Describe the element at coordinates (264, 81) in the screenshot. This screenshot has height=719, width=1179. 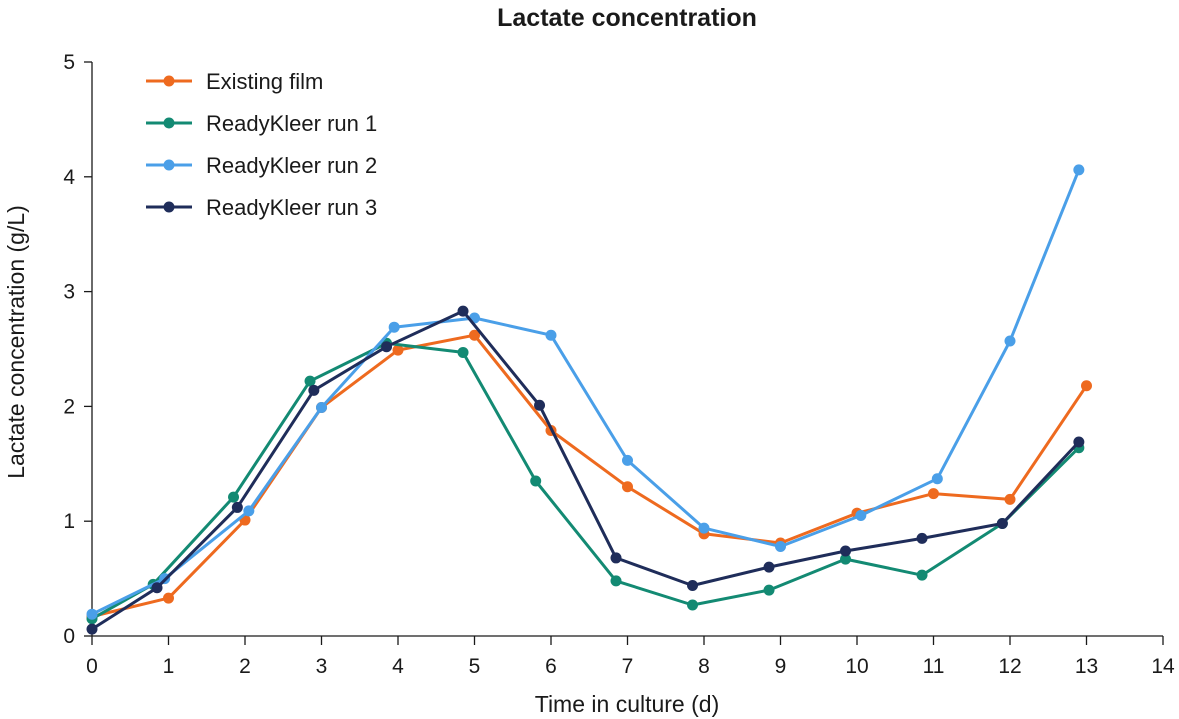
I see `legend-label: Existing film` at that location.